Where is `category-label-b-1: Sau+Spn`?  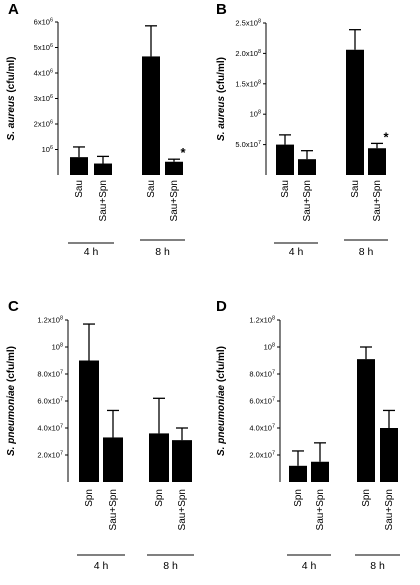
category-label-b-1: Sau+Spn is located at coordinates (307, 200).